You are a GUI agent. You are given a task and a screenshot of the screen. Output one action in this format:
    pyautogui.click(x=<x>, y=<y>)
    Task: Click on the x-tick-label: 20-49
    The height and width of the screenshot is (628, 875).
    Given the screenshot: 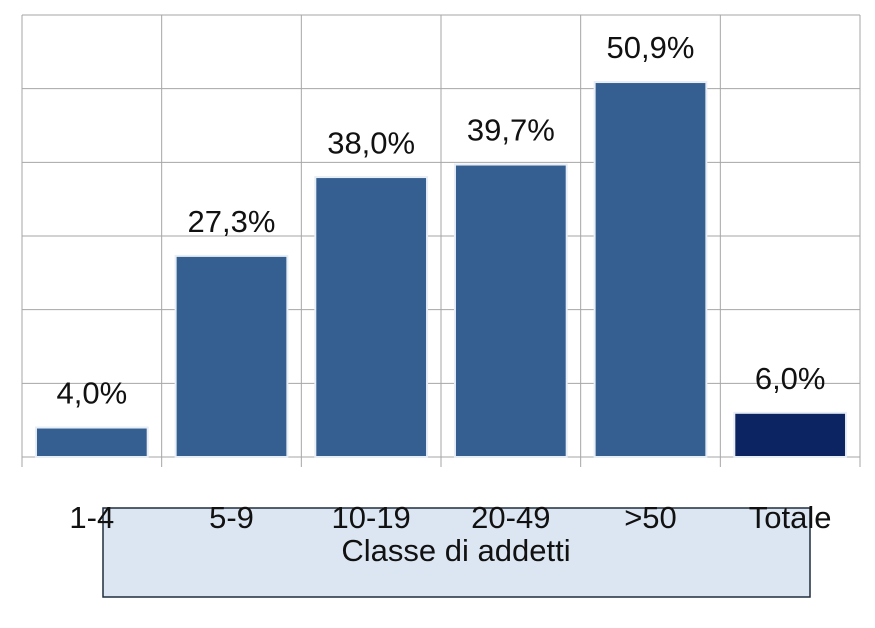 What is the action you would take?
    pyautogui.click(x=510, y=517)
    